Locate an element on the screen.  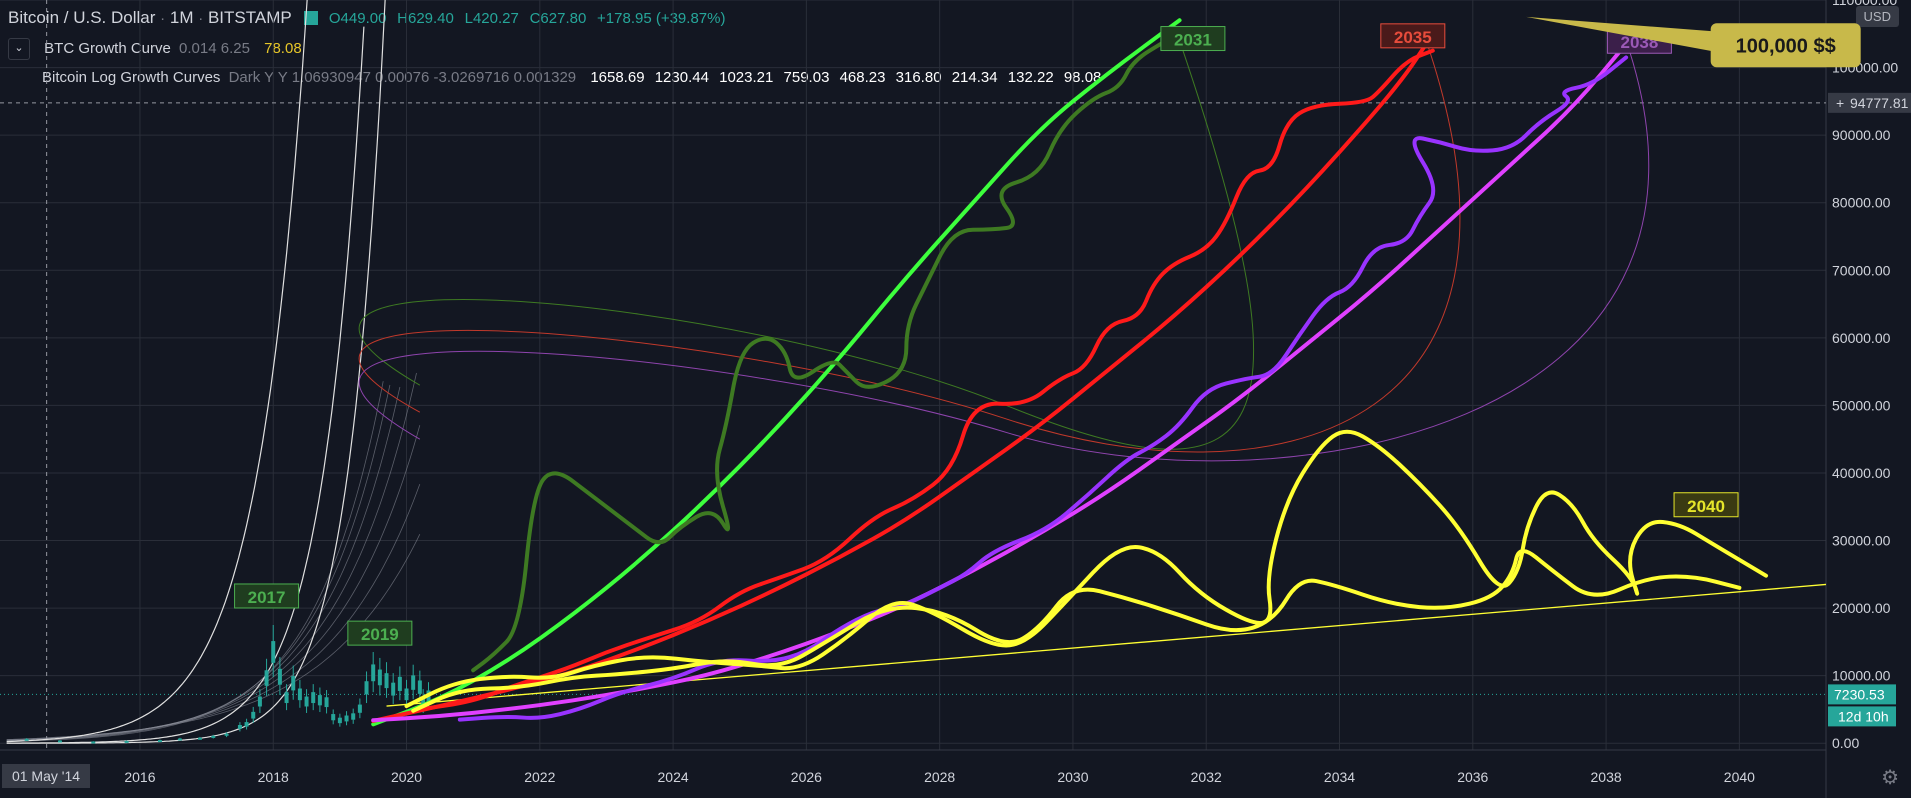
y-tick-label: 80000.00 is located at coordinates (1861, 203).